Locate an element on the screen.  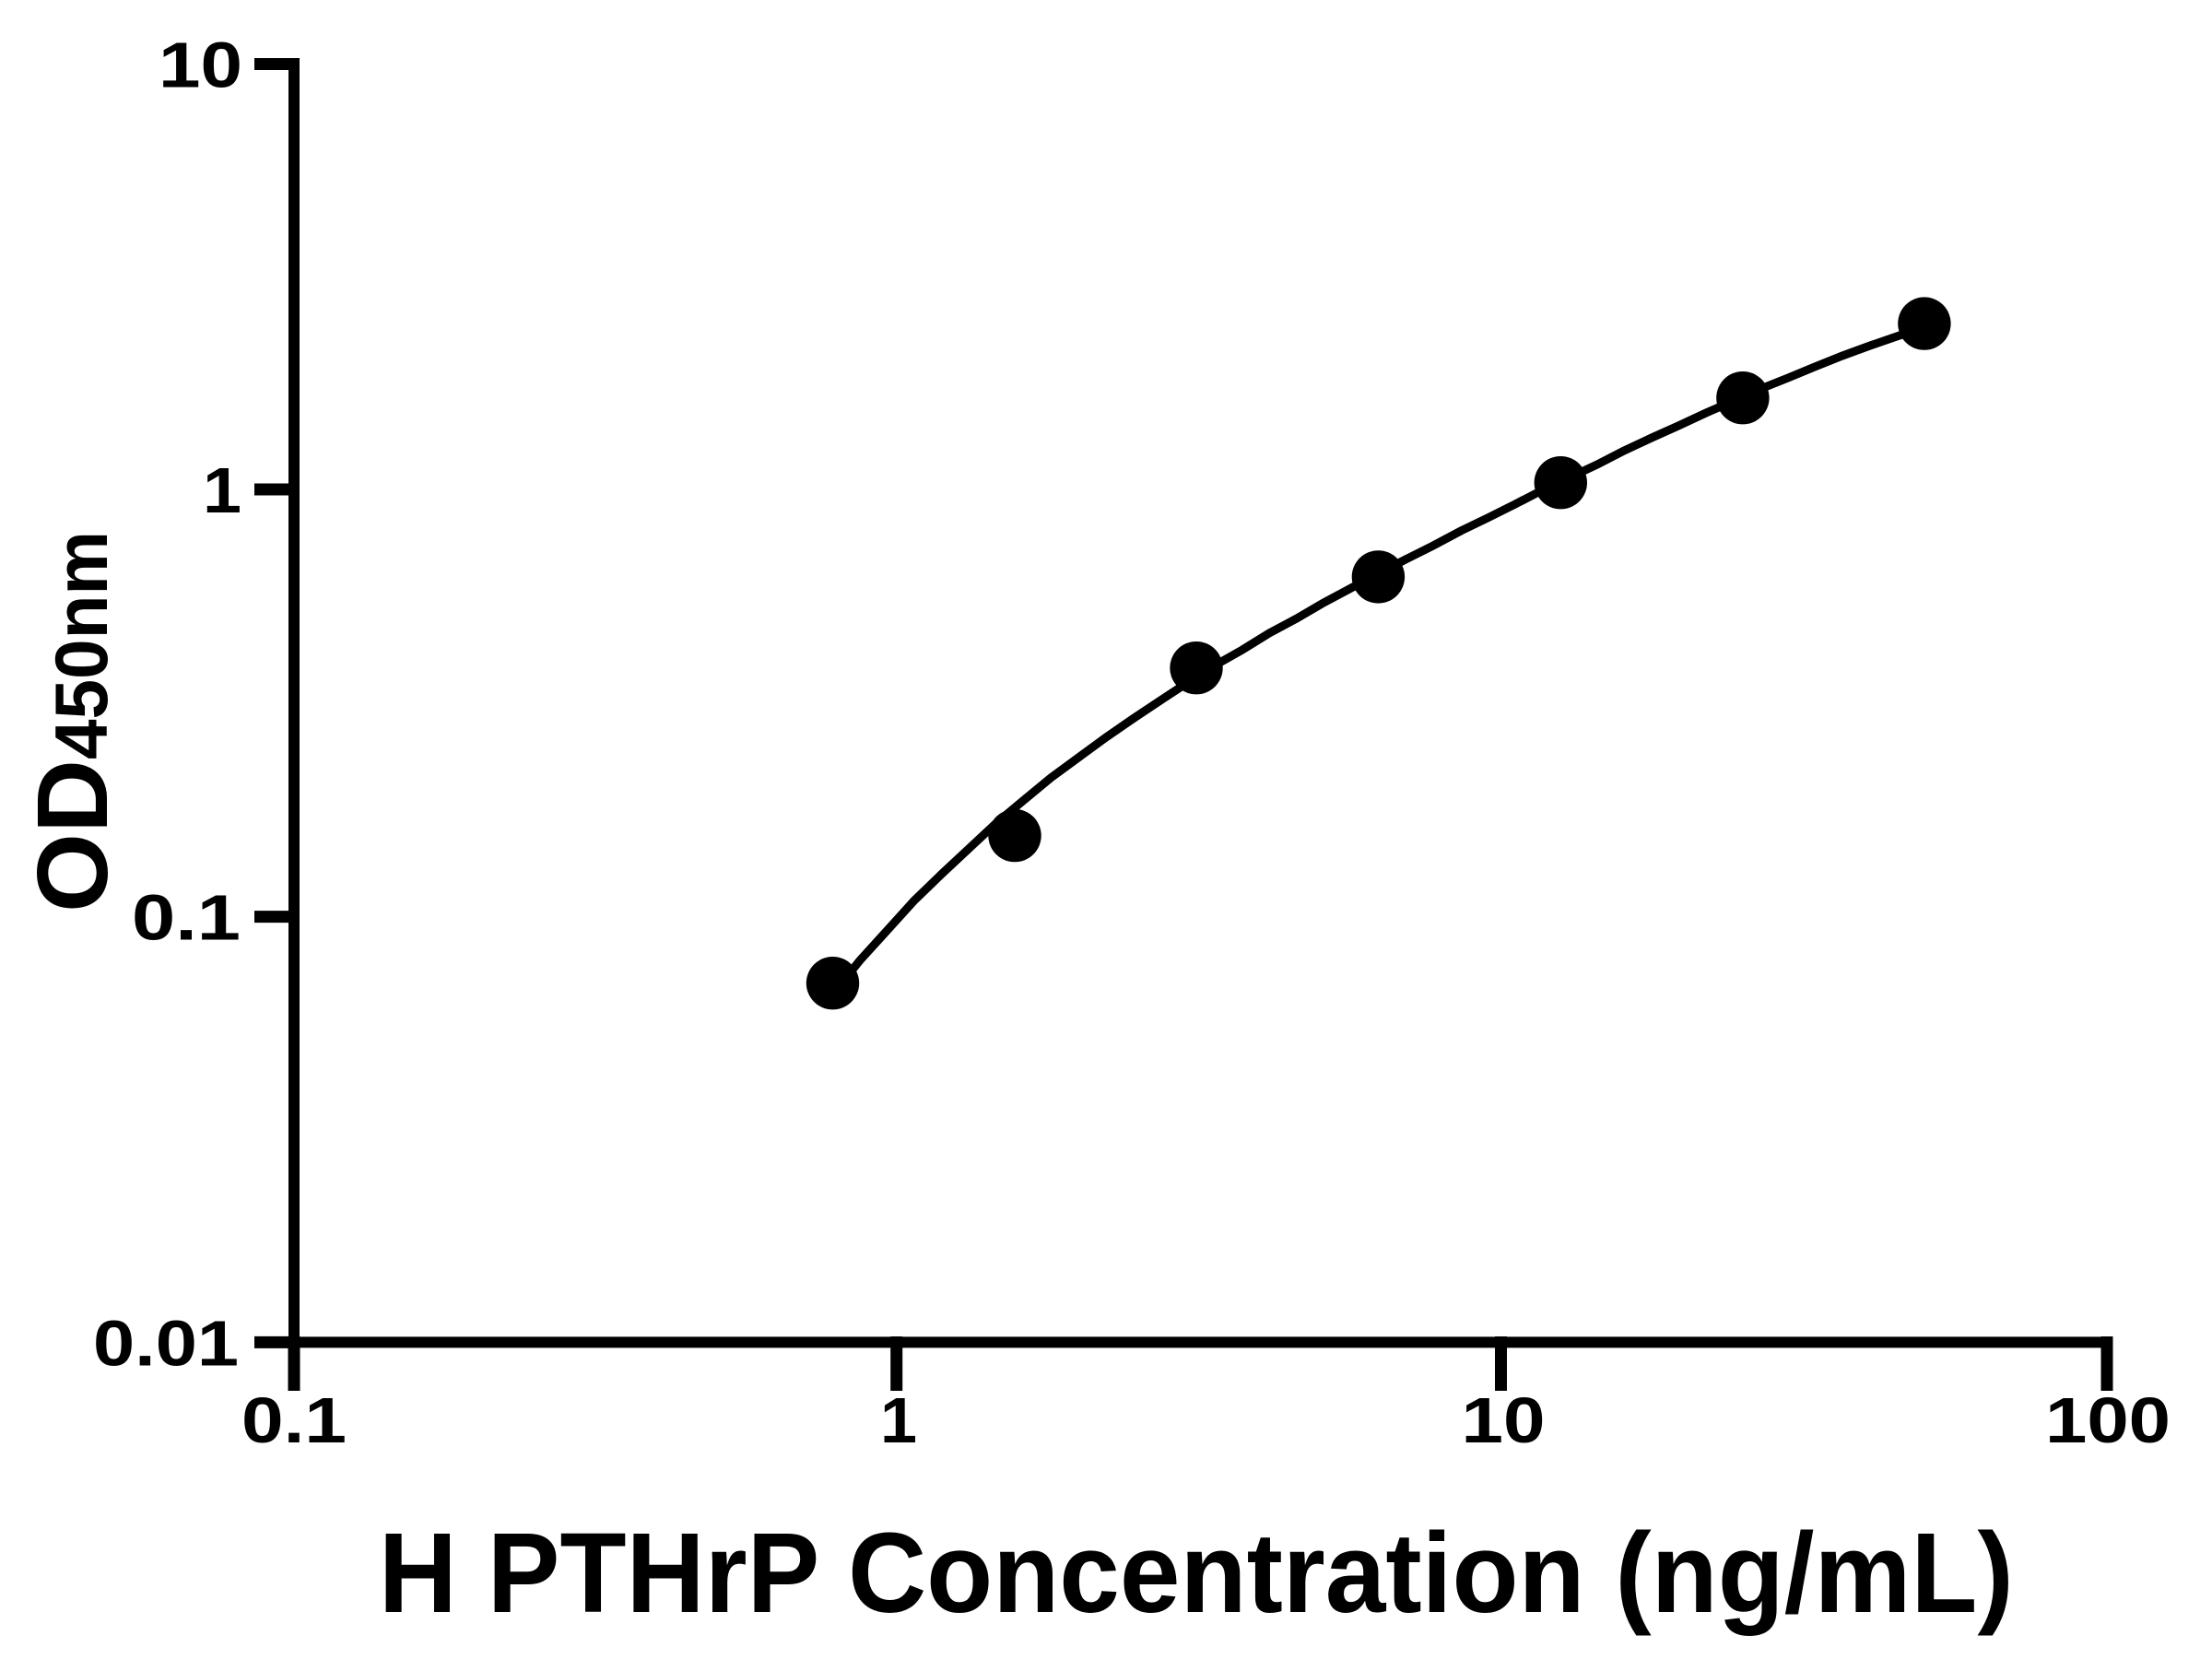
svg-text: H PTHrP Concentration (ng/mL) is located at coordinates (1196, 1574).